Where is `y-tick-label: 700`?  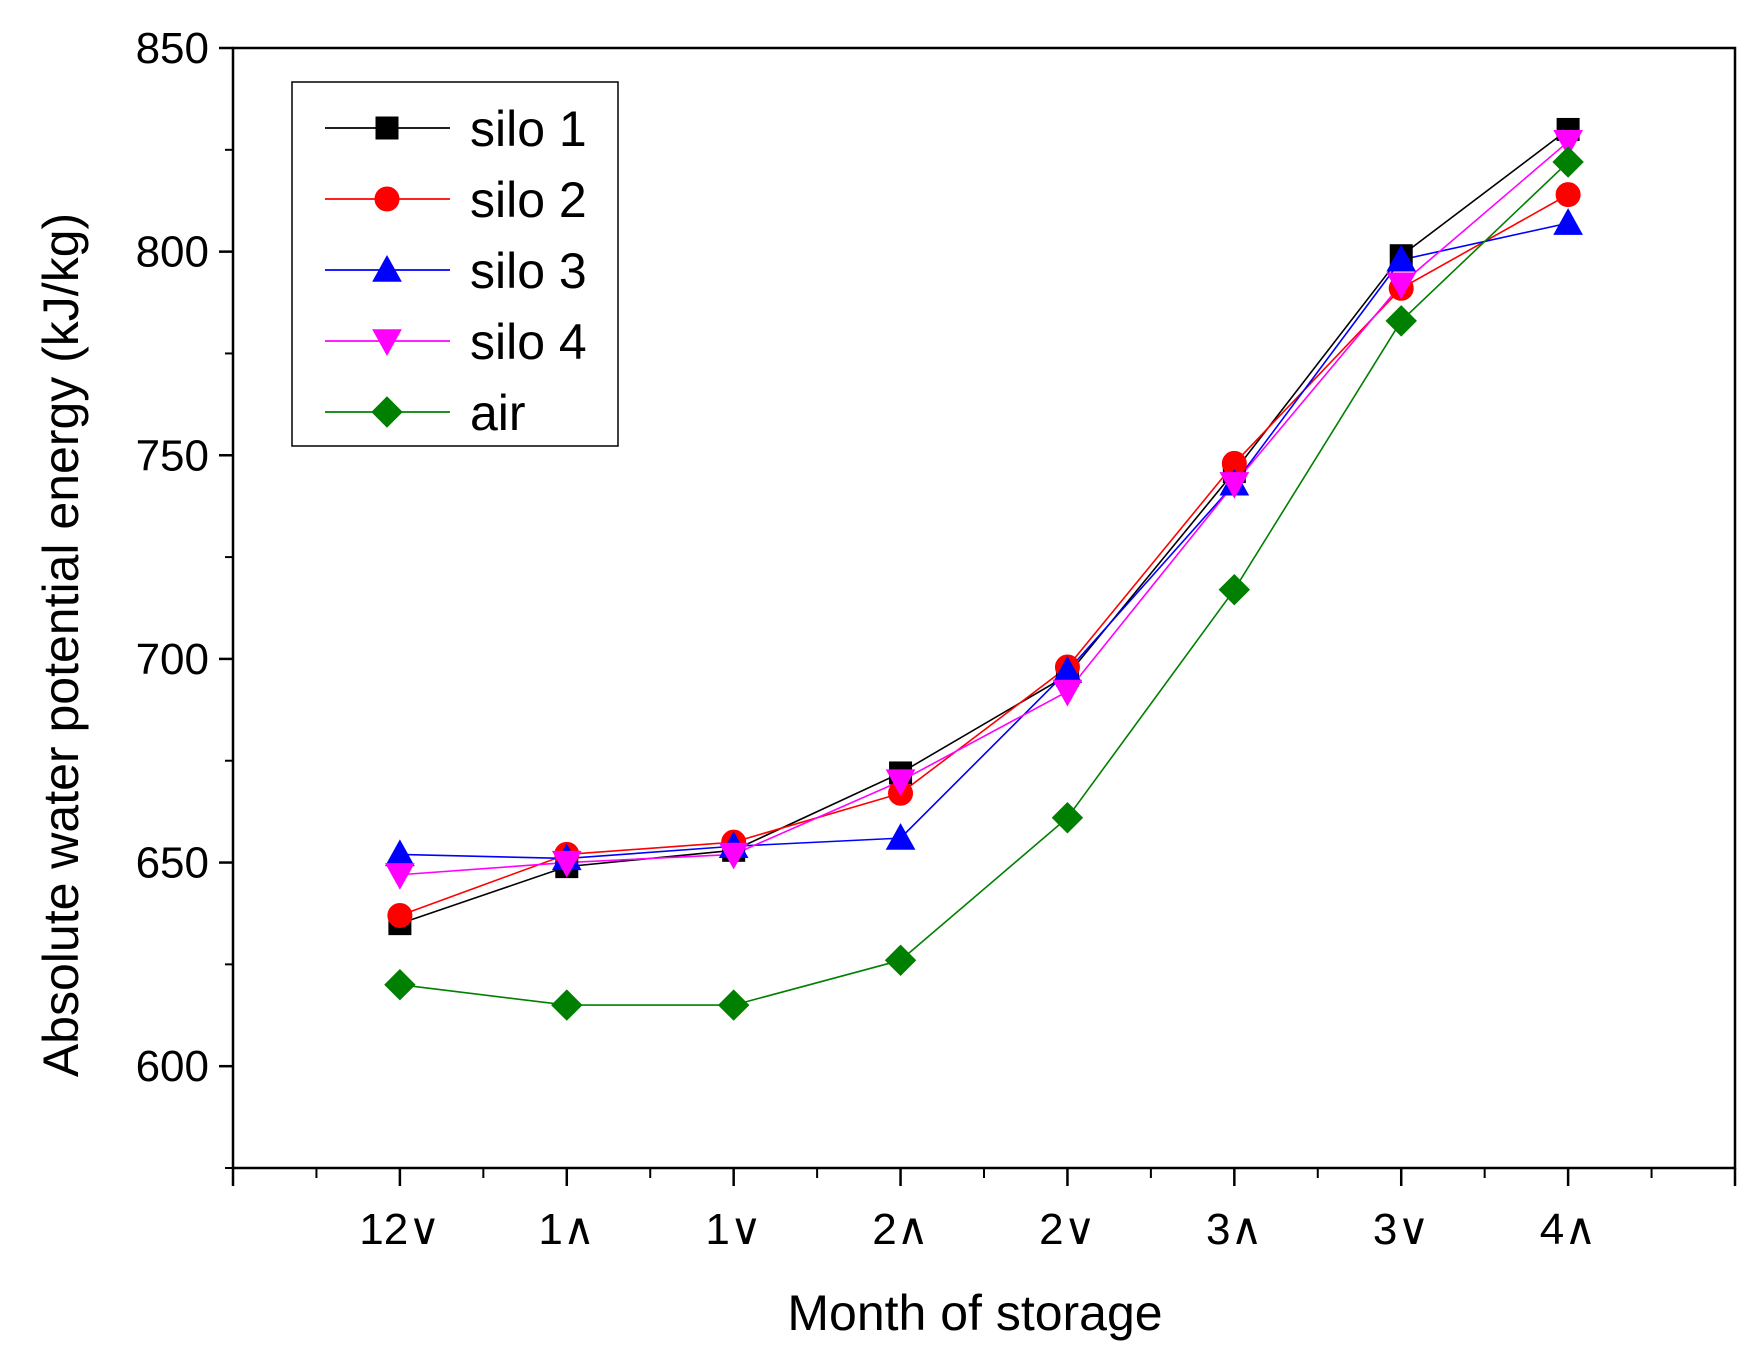
y-tick-label: 700 is located at coordinates (172, 659).